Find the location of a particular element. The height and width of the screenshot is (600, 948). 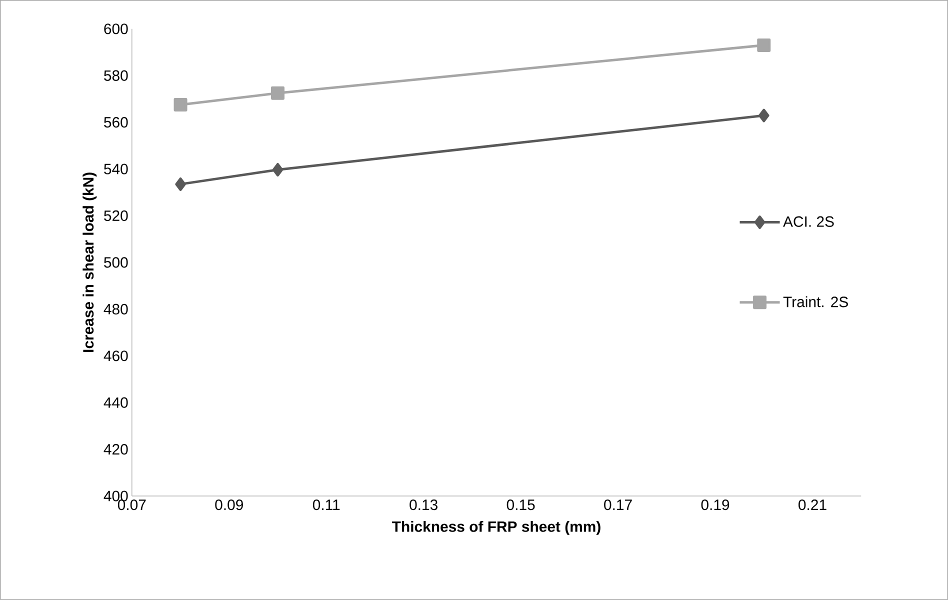

x-tick-label: 0.07 is located at coordinates (132, 505).